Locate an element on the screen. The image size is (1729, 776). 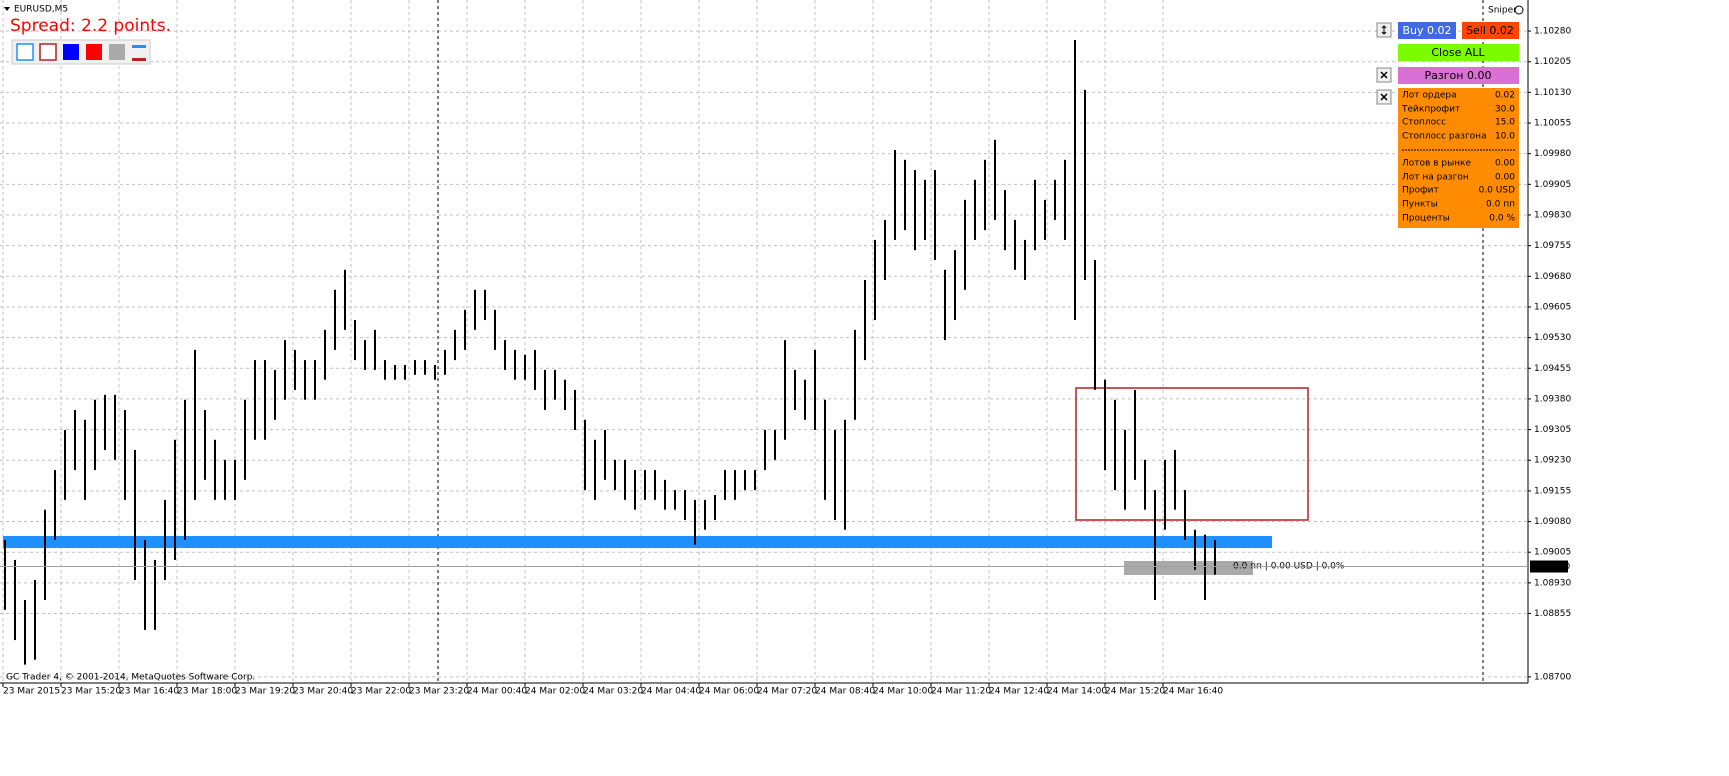
y-tick-label: 1.10130 is located at coordinates (1552, 93).